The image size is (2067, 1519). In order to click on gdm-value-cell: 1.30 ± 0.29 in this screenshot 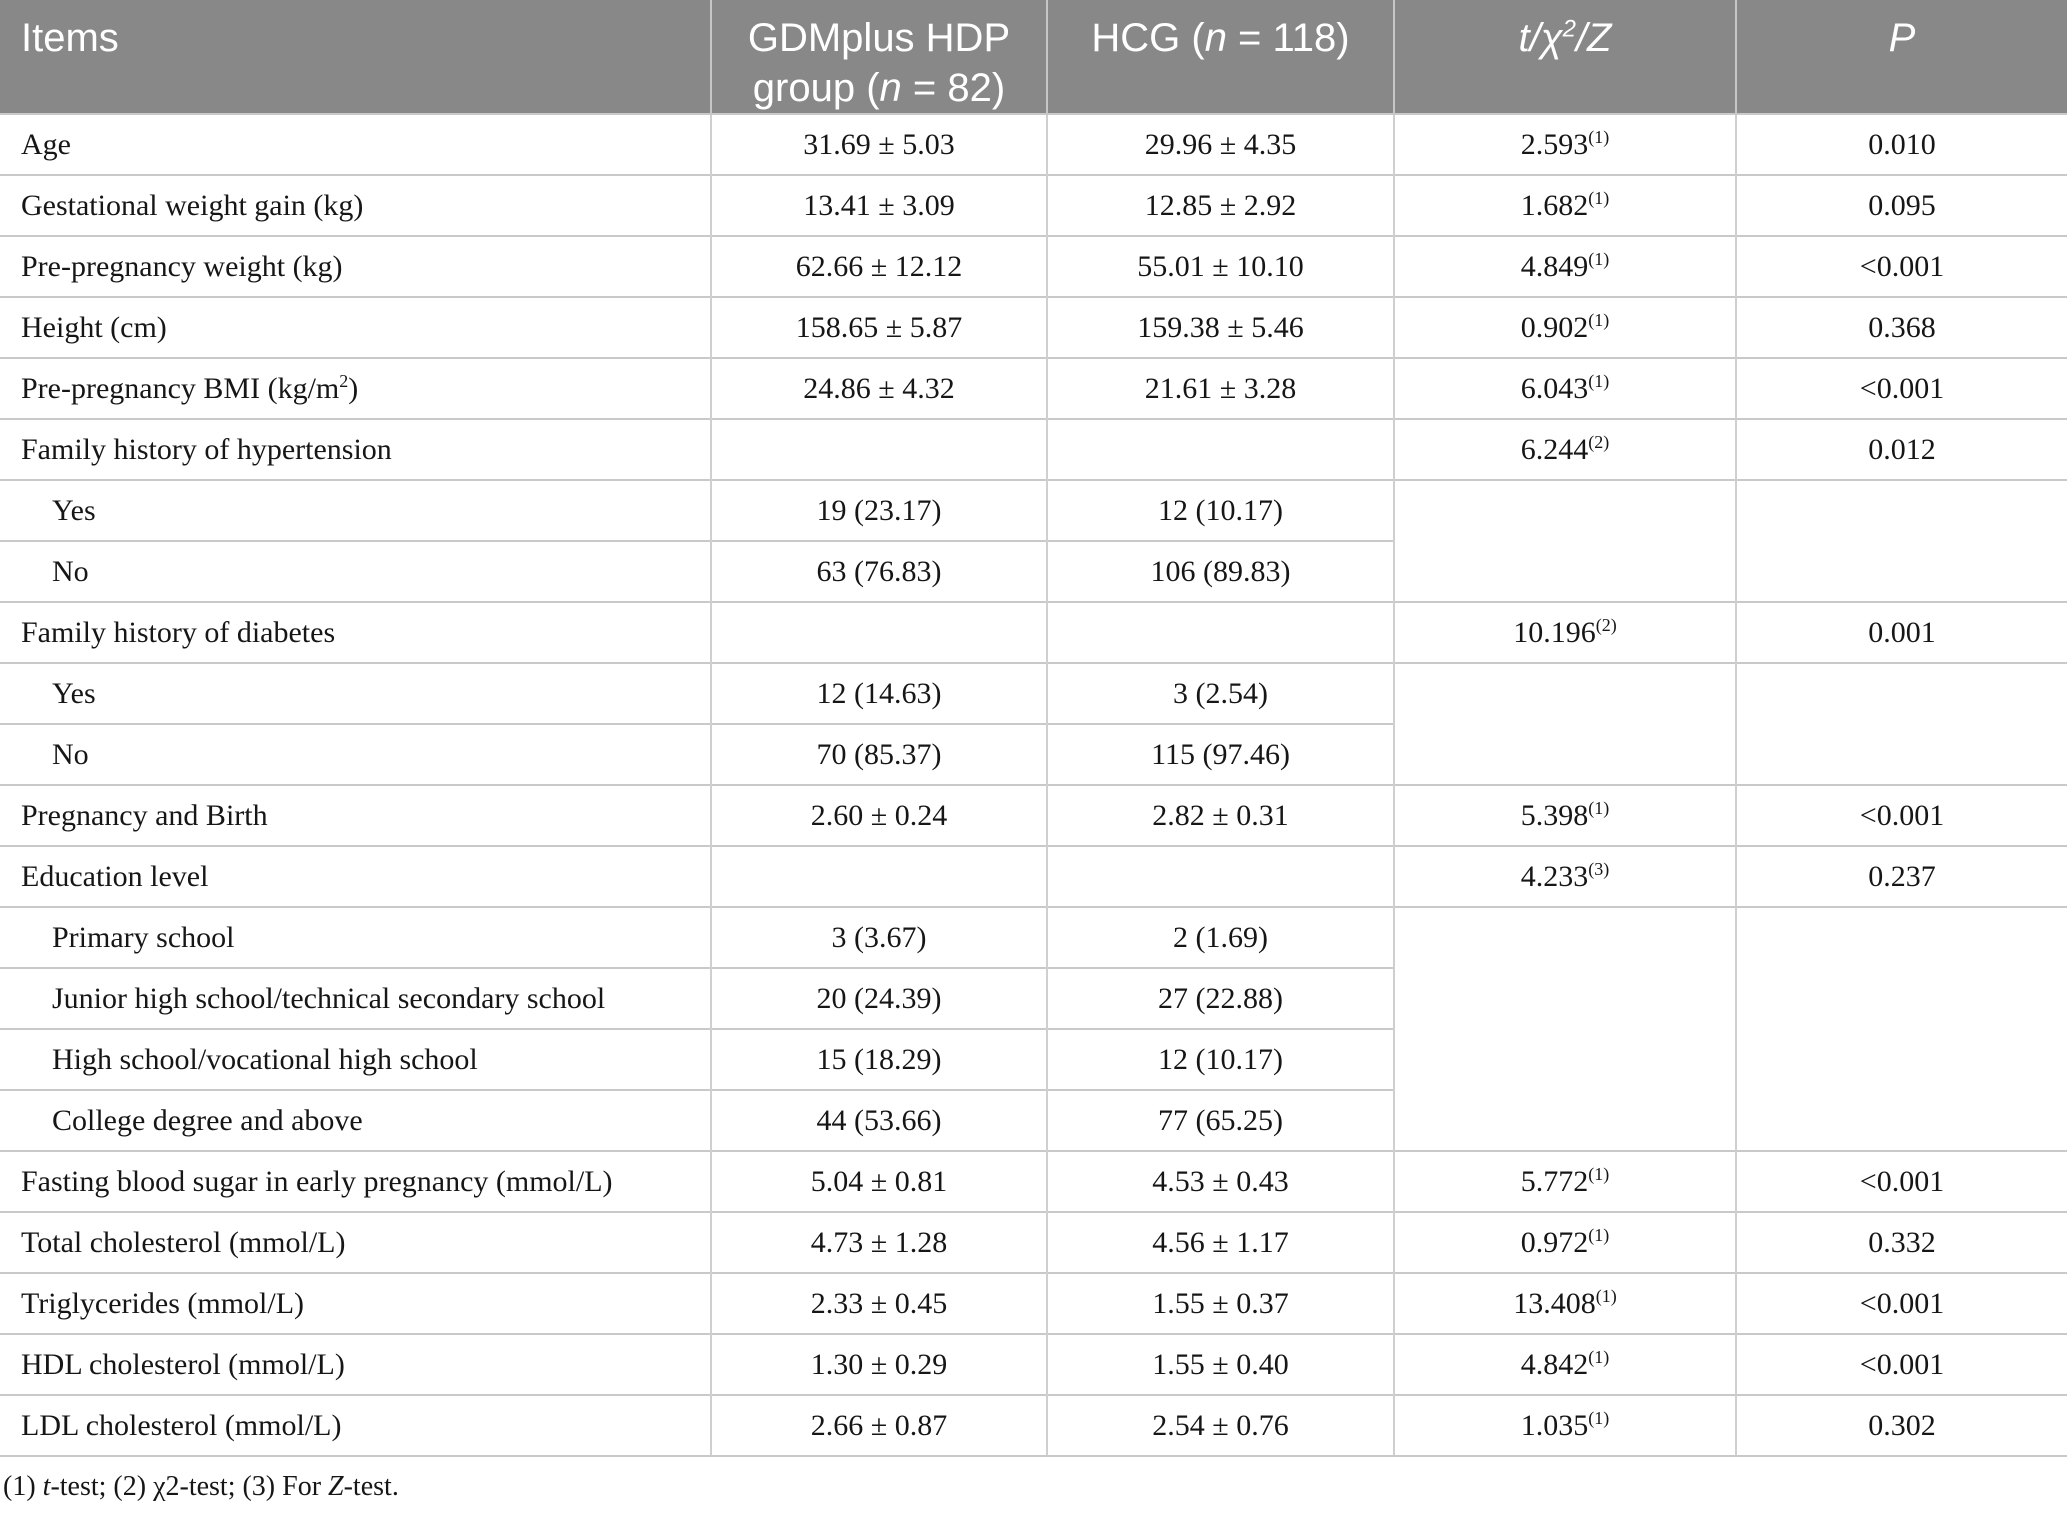, I will do `click(878, 1364)`.